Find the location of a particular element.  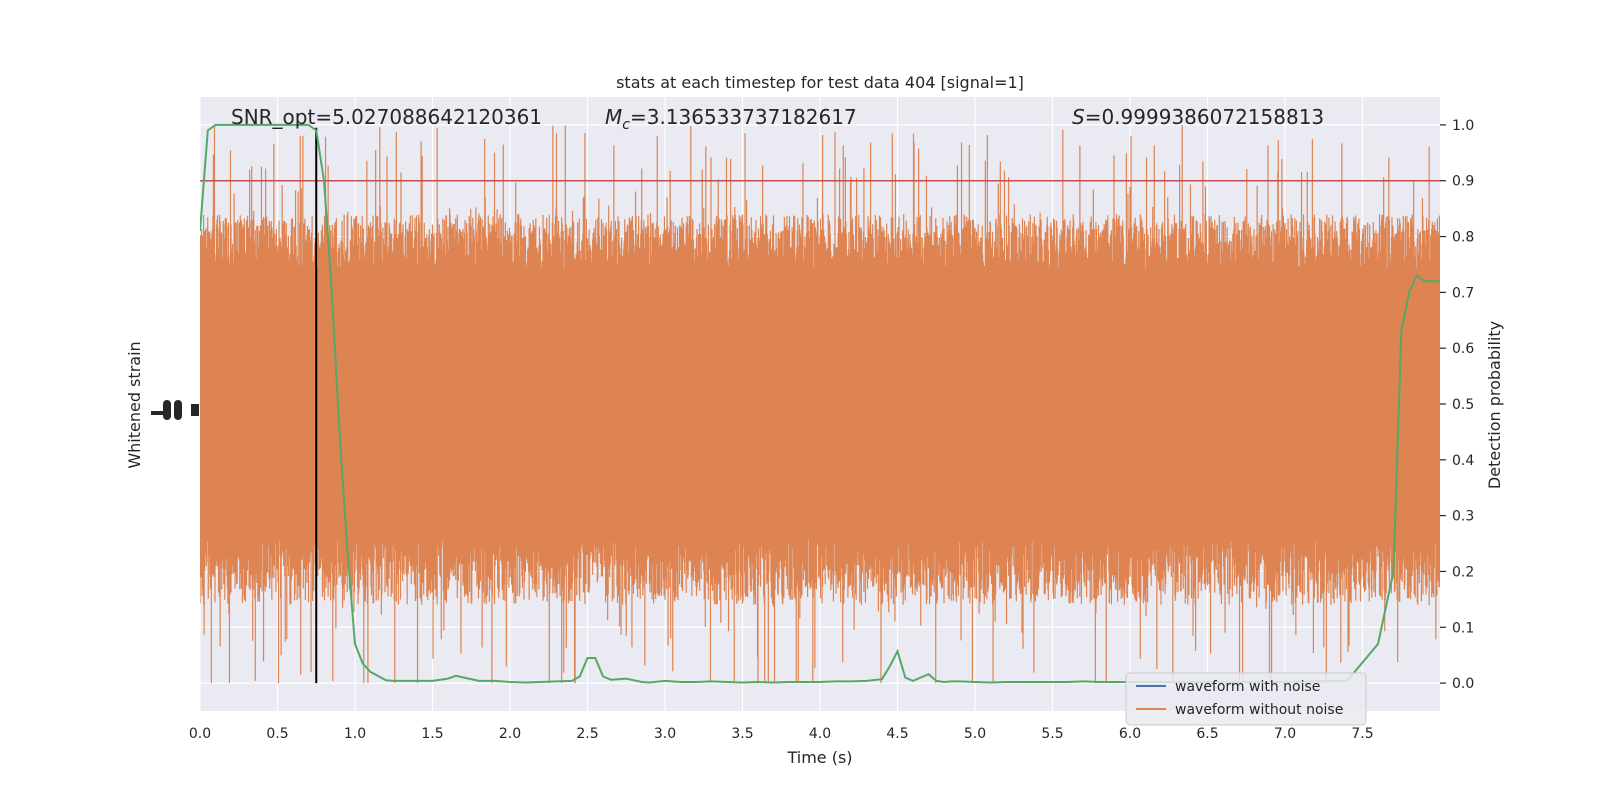

chirp-mass-annotation: Mc=3.136533737182617 is located at coordinates (731, 119).